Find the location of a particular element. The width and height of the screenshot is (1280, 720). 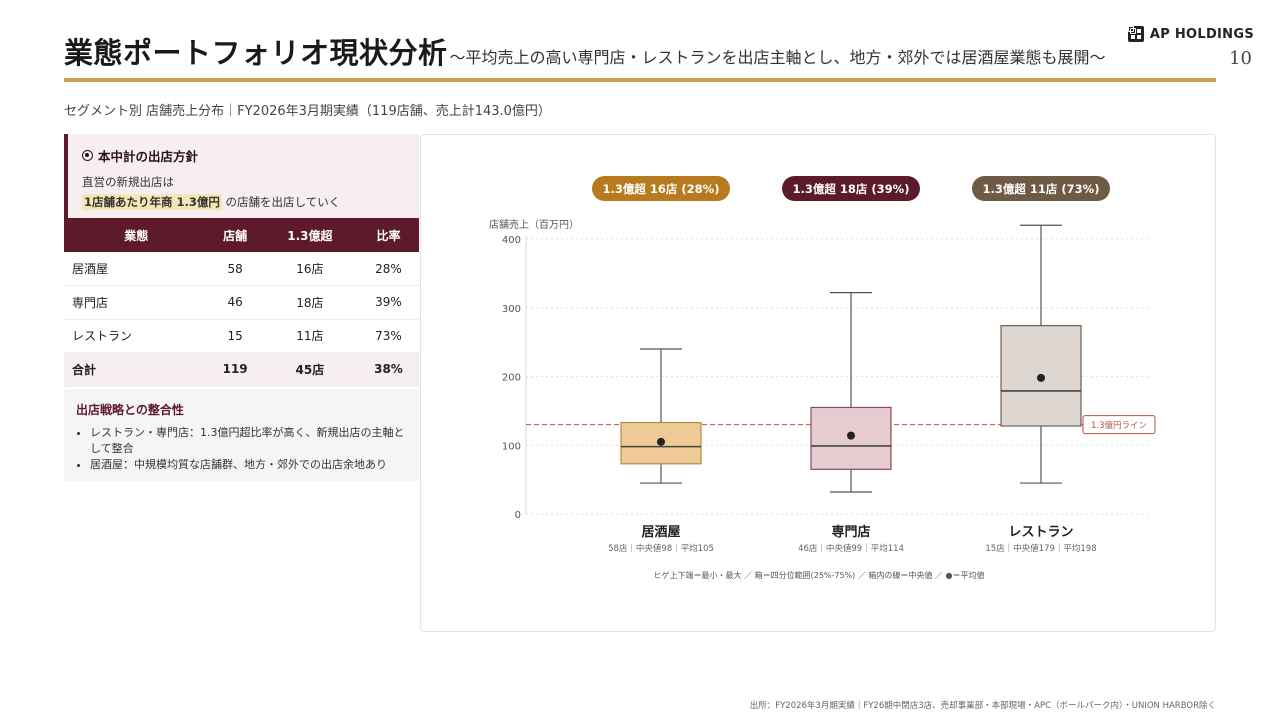

table-cell: 39% is located at coordinates (388, 302).